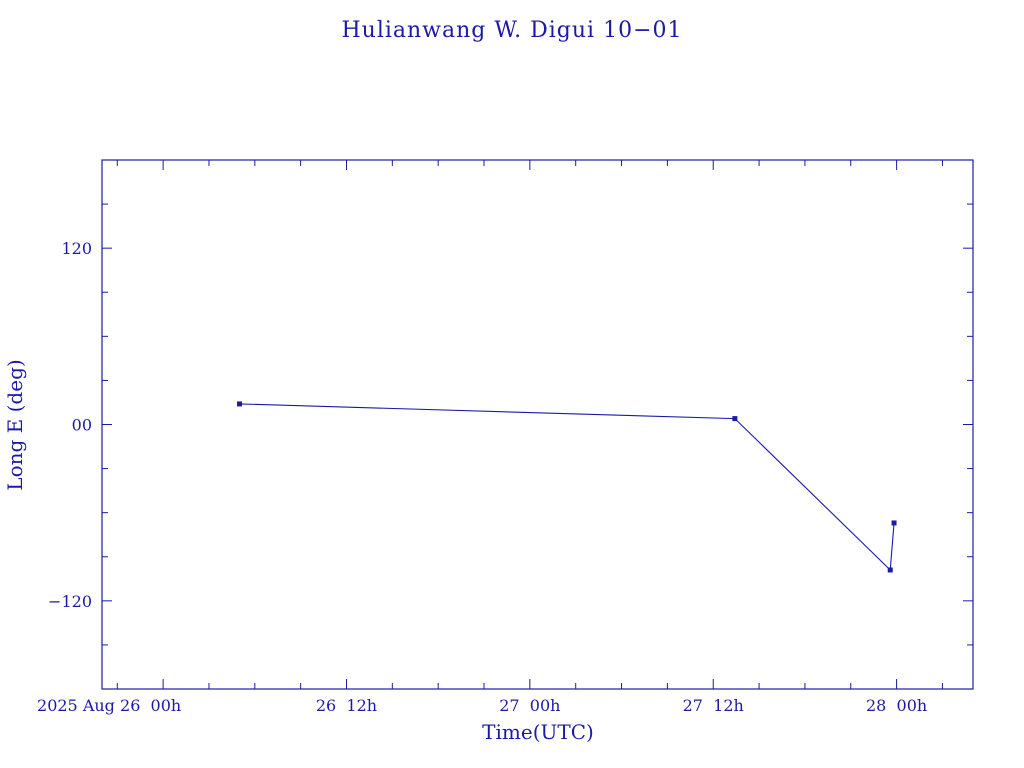 This screenshot has width=1024, height=768. I want to click on y-axis-label: Long E (deg), so click(15, 424).